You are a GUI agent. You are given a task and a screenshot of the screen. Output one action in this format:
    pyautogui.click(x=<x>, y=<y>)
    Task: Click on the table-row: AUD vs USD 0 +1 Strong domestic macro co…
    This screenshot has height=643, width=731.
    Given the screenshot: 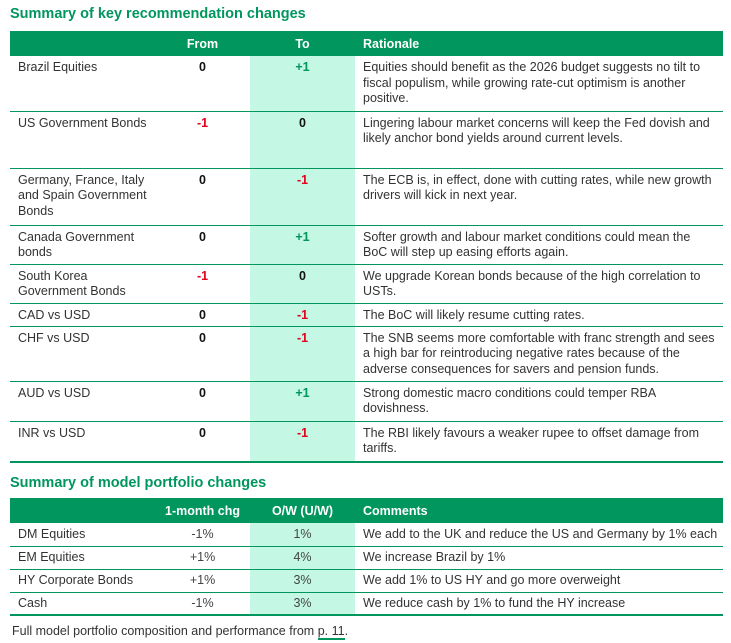 What is the action you would take?
    pyautogui.click(x=366, y=401)
    